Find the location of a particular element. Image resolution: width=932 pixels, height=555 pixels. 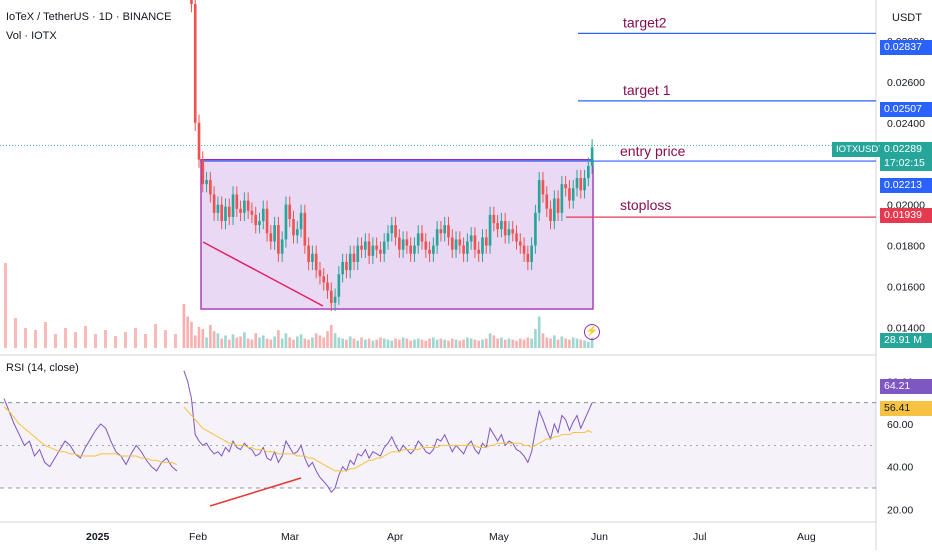

time-tick-label: Feb is located at coordinates (198, 537).